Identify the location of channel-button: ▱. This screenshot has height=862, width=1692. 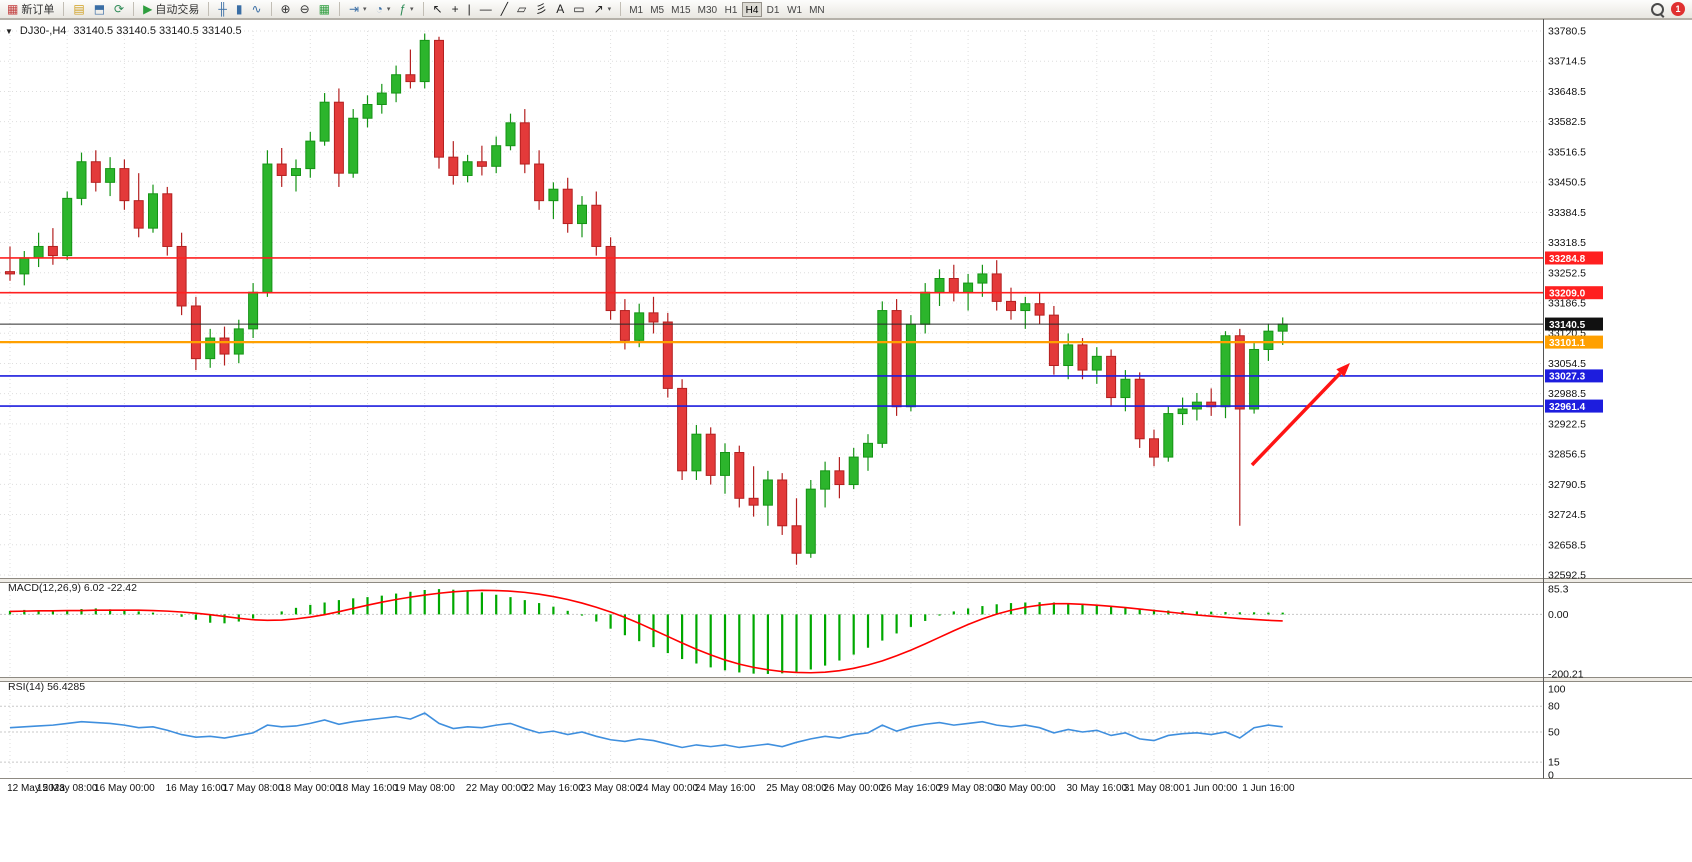
(521, 9).